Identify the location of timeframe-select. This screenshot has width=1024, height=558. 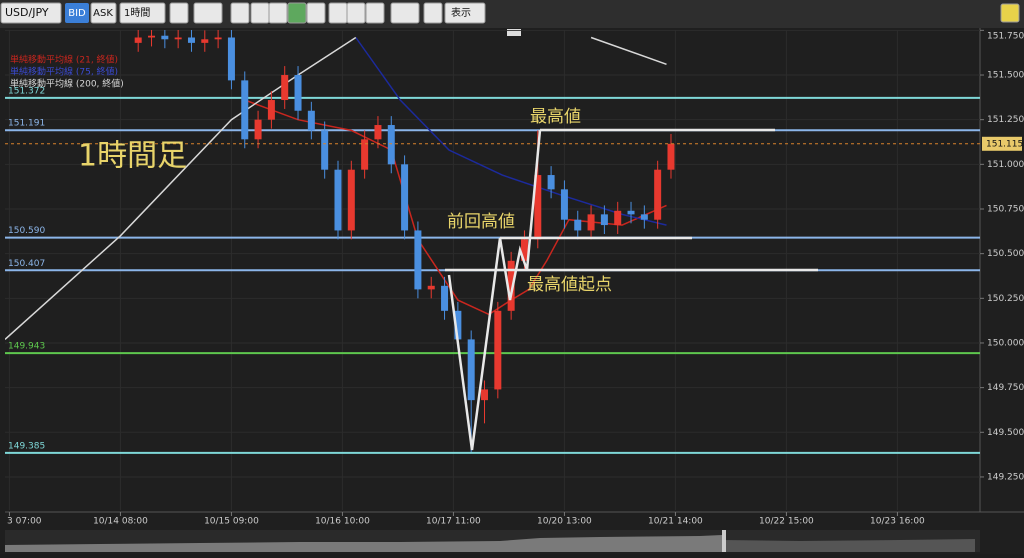
(142, 13).